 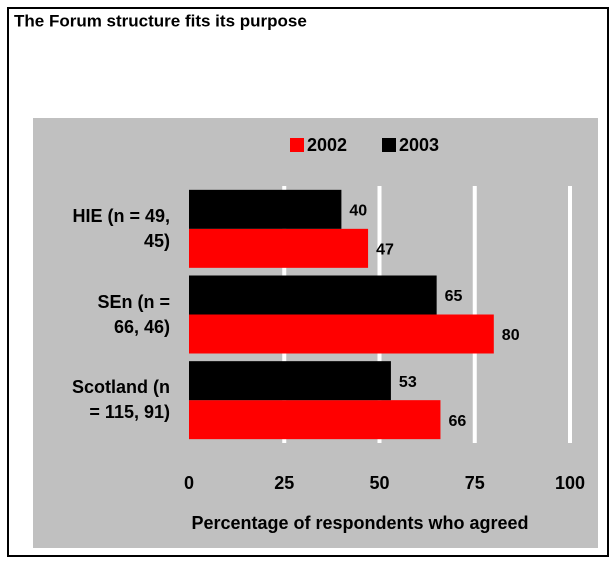 I want to click on category-label: SEn (n = 66, 46), so click(x=133, y=314).